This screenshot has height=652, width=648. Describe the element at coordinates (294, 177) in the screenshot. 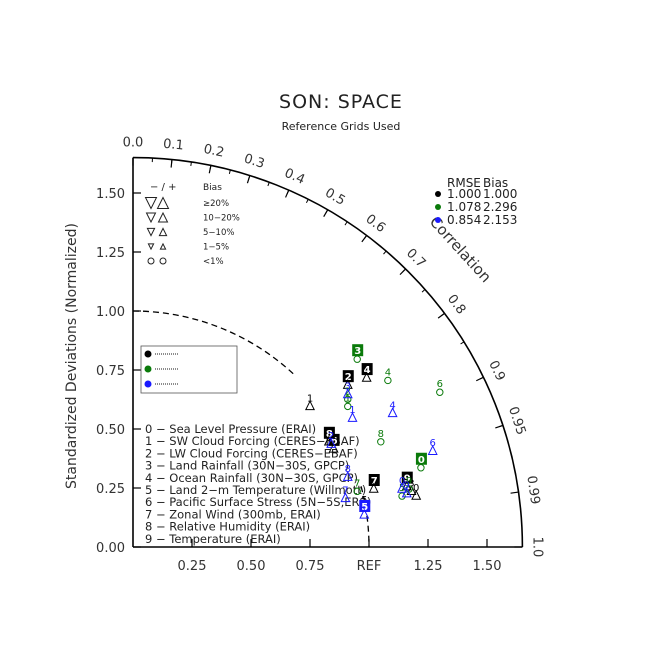

I see `corr-tick-label: 0.4` at that location.